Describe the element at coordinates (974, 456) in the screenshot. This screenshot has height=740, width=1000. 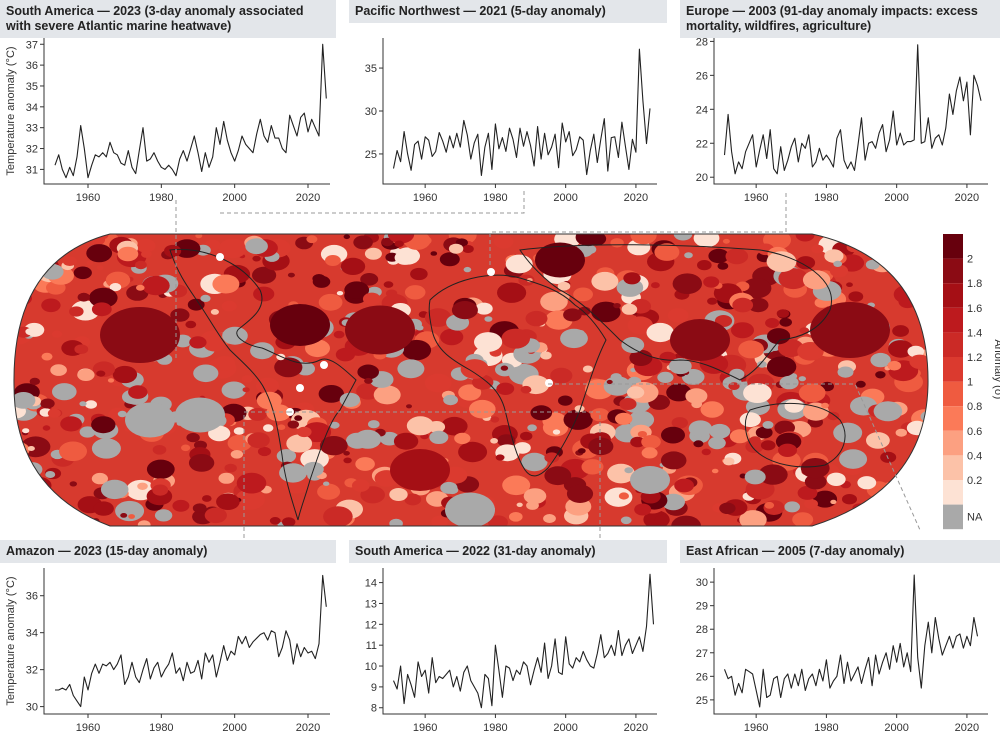
I see `colorbar-tick-label: 0.4` at that location.